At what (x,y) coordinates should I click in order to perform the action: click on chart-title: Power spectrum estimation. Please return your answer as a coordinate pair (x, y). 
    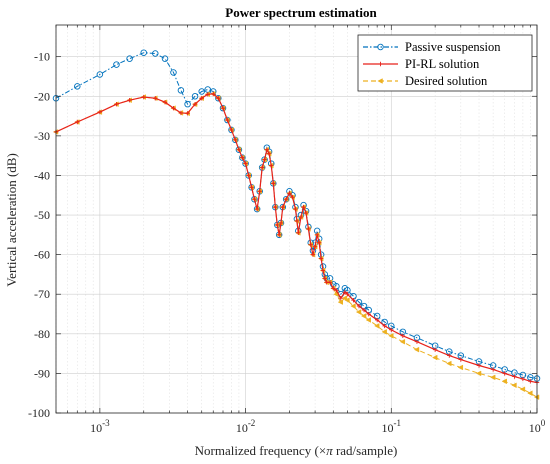
    Looking at the image, I should click on (301, 12).